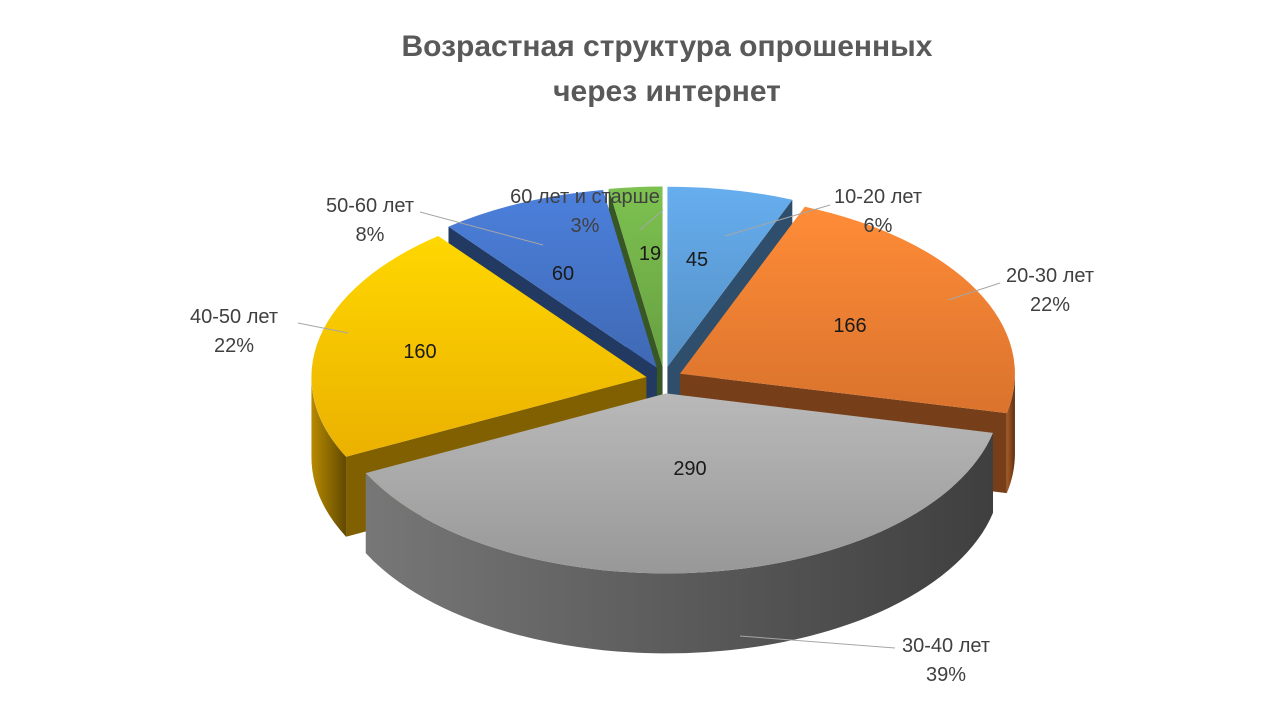  What do you see at coordinates (234, 346) in the screenshot?
I see `percent-label-3: 22%` at bounding box center [234, 346].